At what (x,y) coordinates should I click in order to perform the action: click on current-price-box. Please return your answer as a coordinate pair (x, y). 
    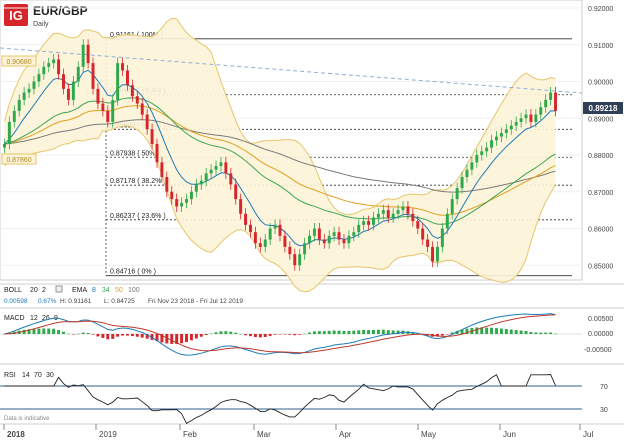
    Looking at the image, I should click on (603, 108).